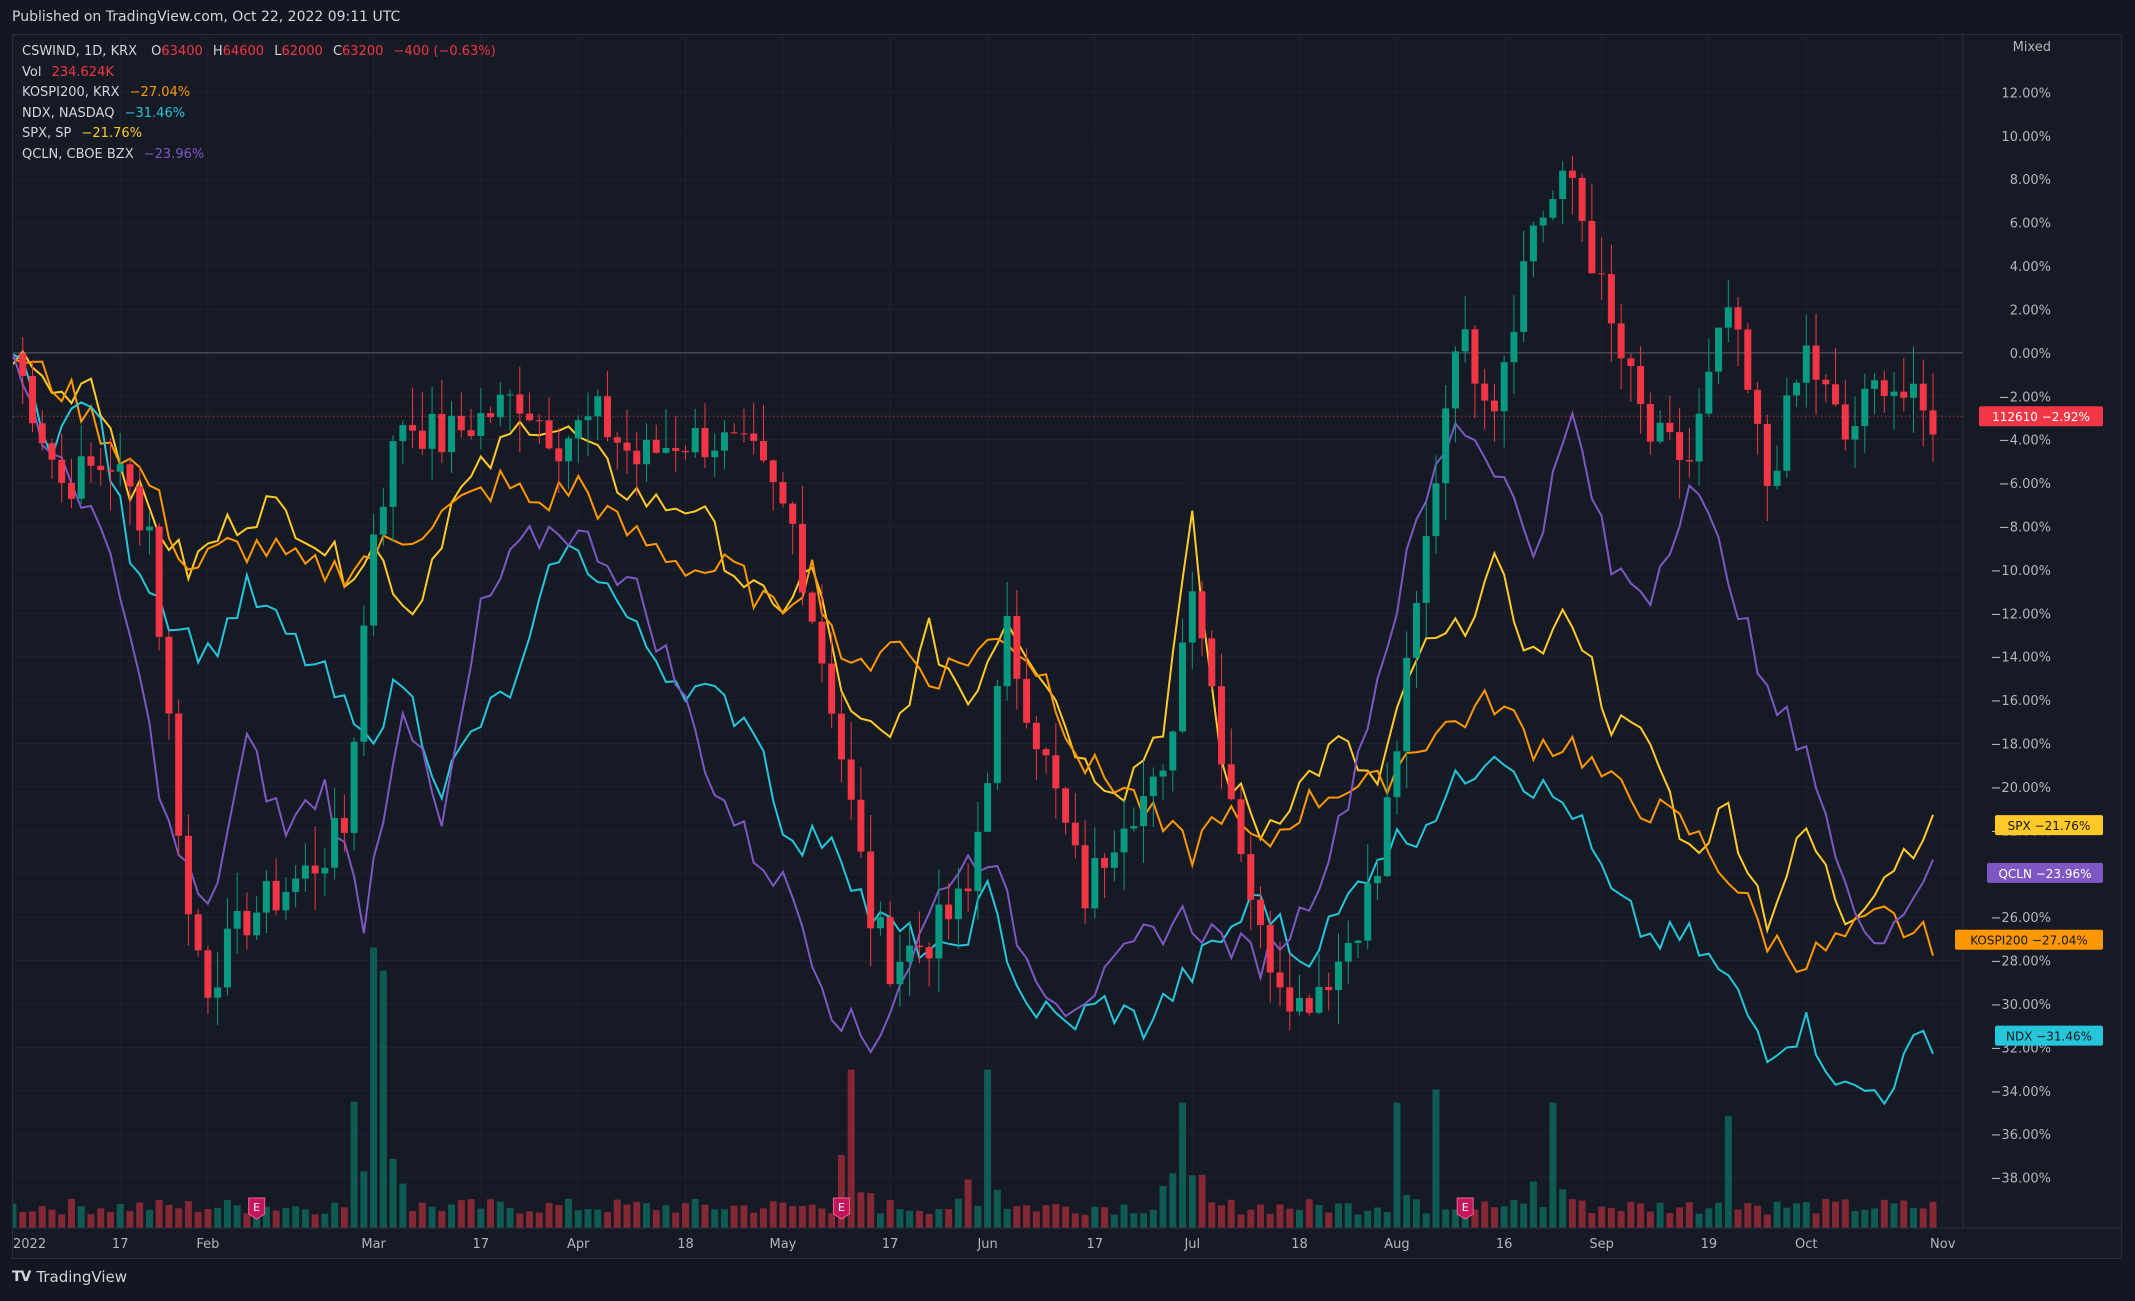  What do you see at coordinates (2032, 47) in the screenshot?
I see `scale-mode-label: Mixed` at bounding box center [2032, 47].